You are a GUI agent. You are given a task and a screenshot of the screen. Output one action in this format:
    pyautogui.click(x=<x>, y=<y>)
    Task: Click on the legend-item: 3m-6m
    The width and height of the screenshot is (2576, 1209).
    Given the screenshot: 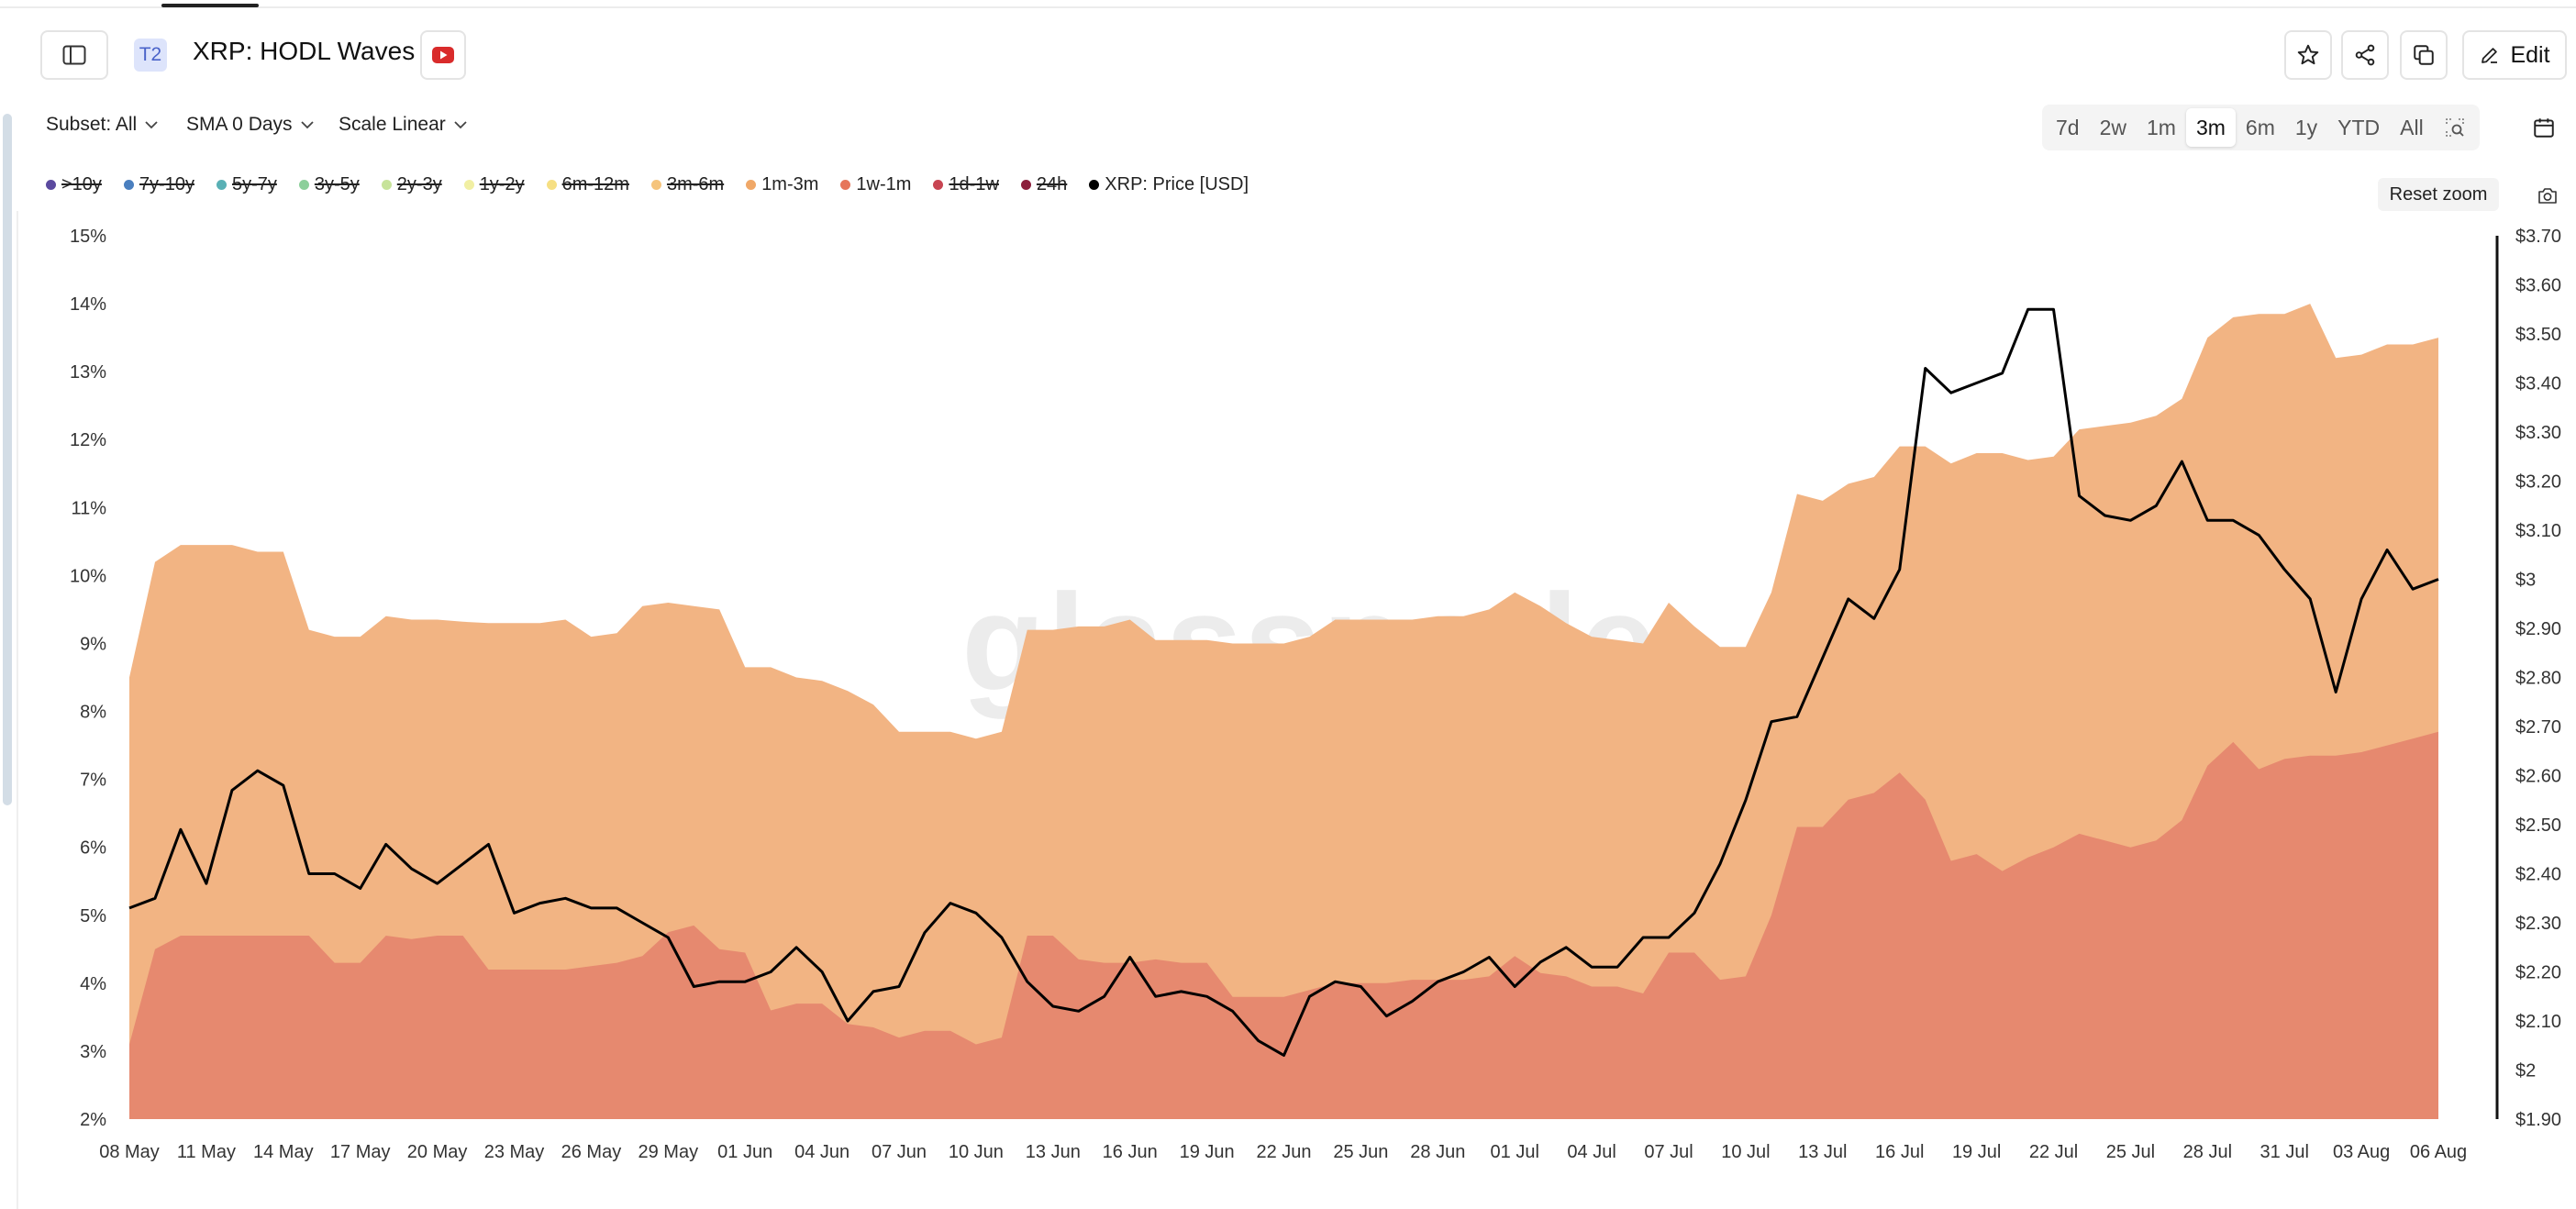 What is the action you would take?
    pyautogui.click(x=687, y=185)
    